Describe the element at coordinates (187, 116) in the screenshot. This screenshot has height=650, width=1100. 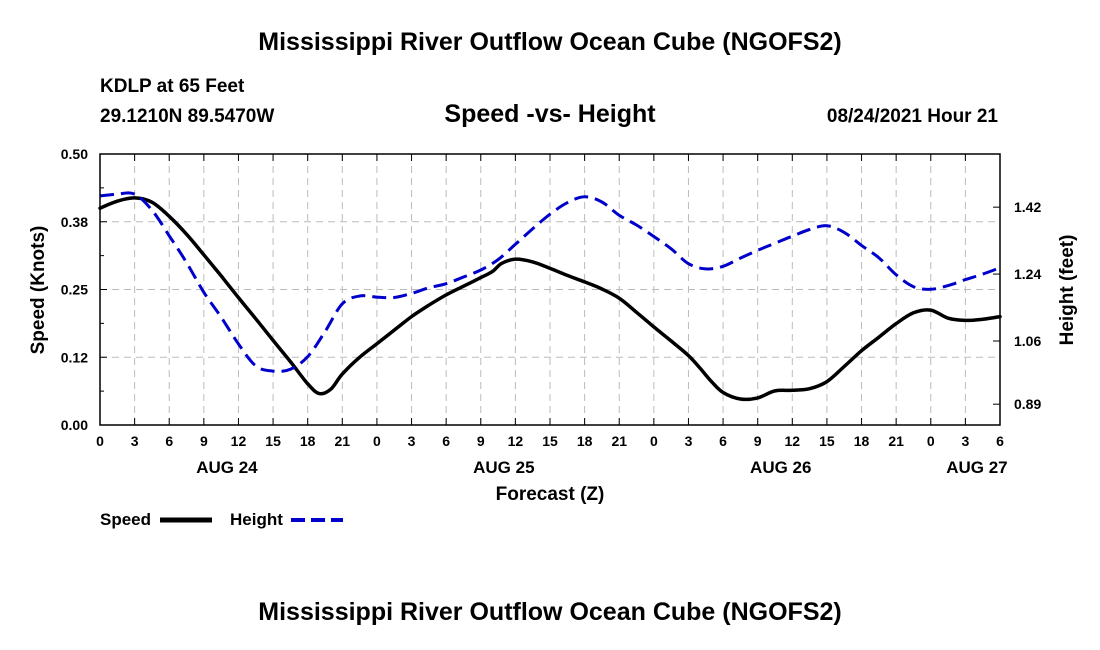
I see `station-coordinates: 29.1210N 89.5470W` at that location.